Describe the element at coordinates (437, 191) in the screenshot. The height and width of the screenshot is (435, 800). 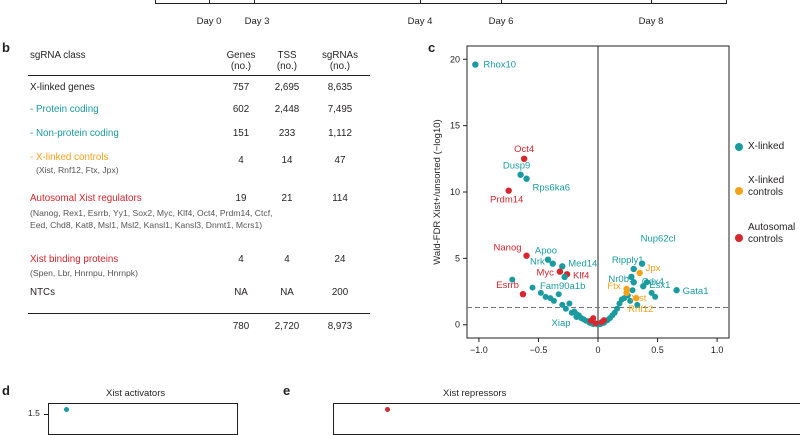
I see `y-axis-label: Wald-FDR Xist+/unsorted (−log10)` at that location.